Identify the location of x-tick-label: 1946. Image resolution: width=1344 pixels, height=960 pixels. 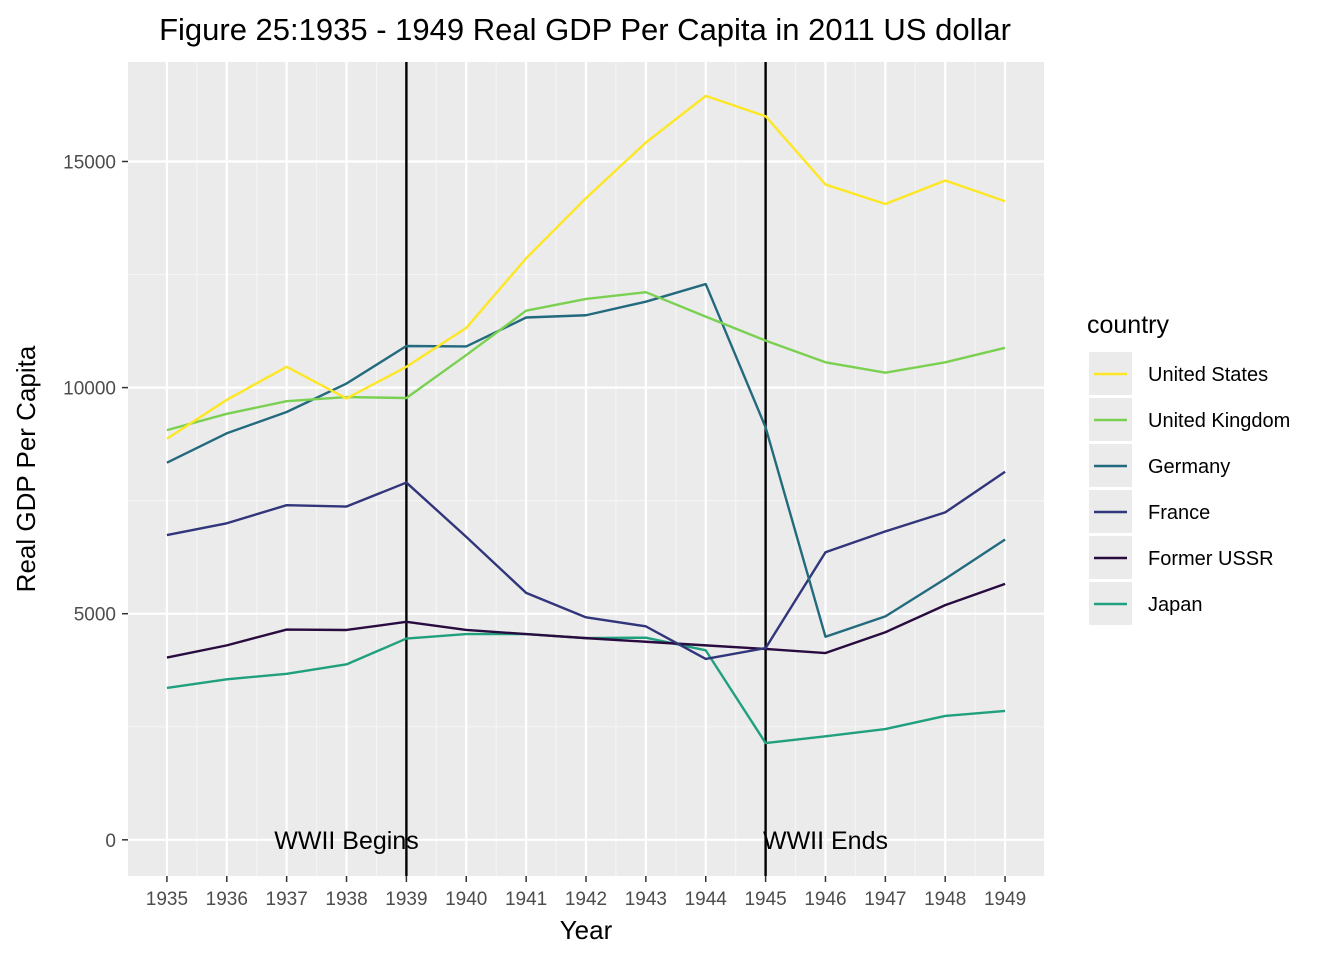
(825, 899).